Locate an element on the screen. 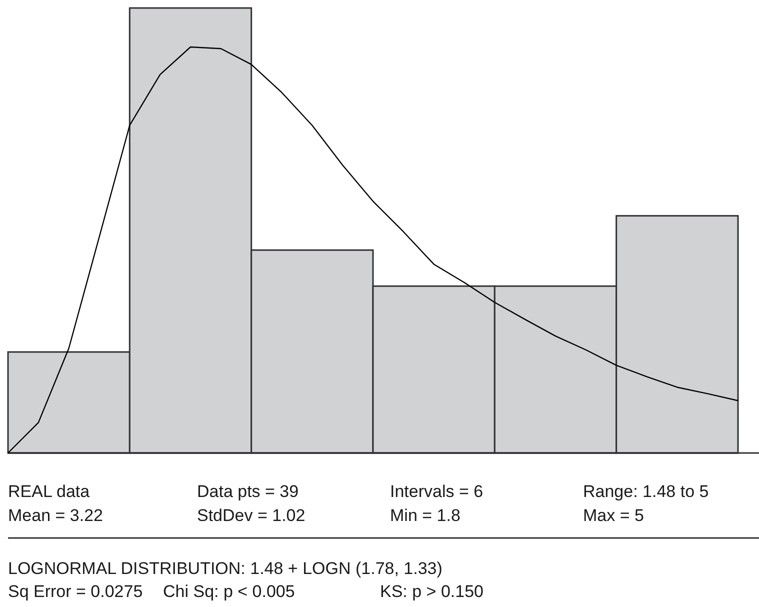  text: KS: p > 0.150 is located at coordinates (432, 591).